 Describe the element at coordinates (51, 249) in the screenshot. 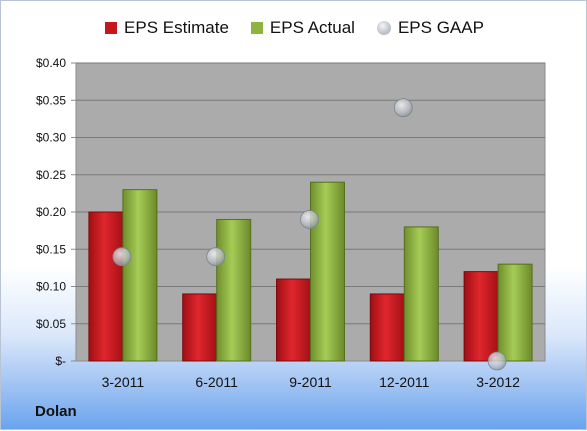

I see `y-tick-label: $0.15` at that location.